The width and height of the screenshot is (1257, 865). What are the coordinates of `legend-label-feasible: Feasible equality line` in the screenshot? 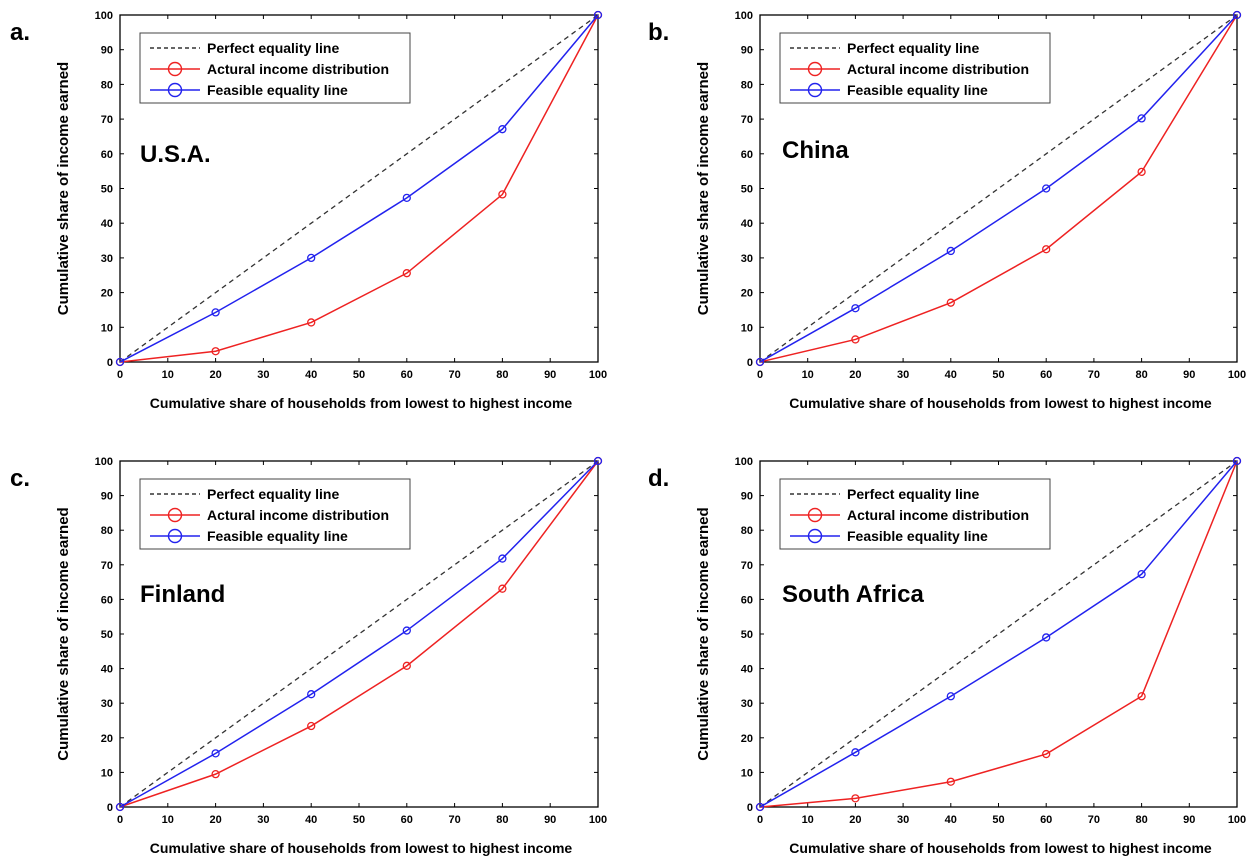 It's located at (277, 536).